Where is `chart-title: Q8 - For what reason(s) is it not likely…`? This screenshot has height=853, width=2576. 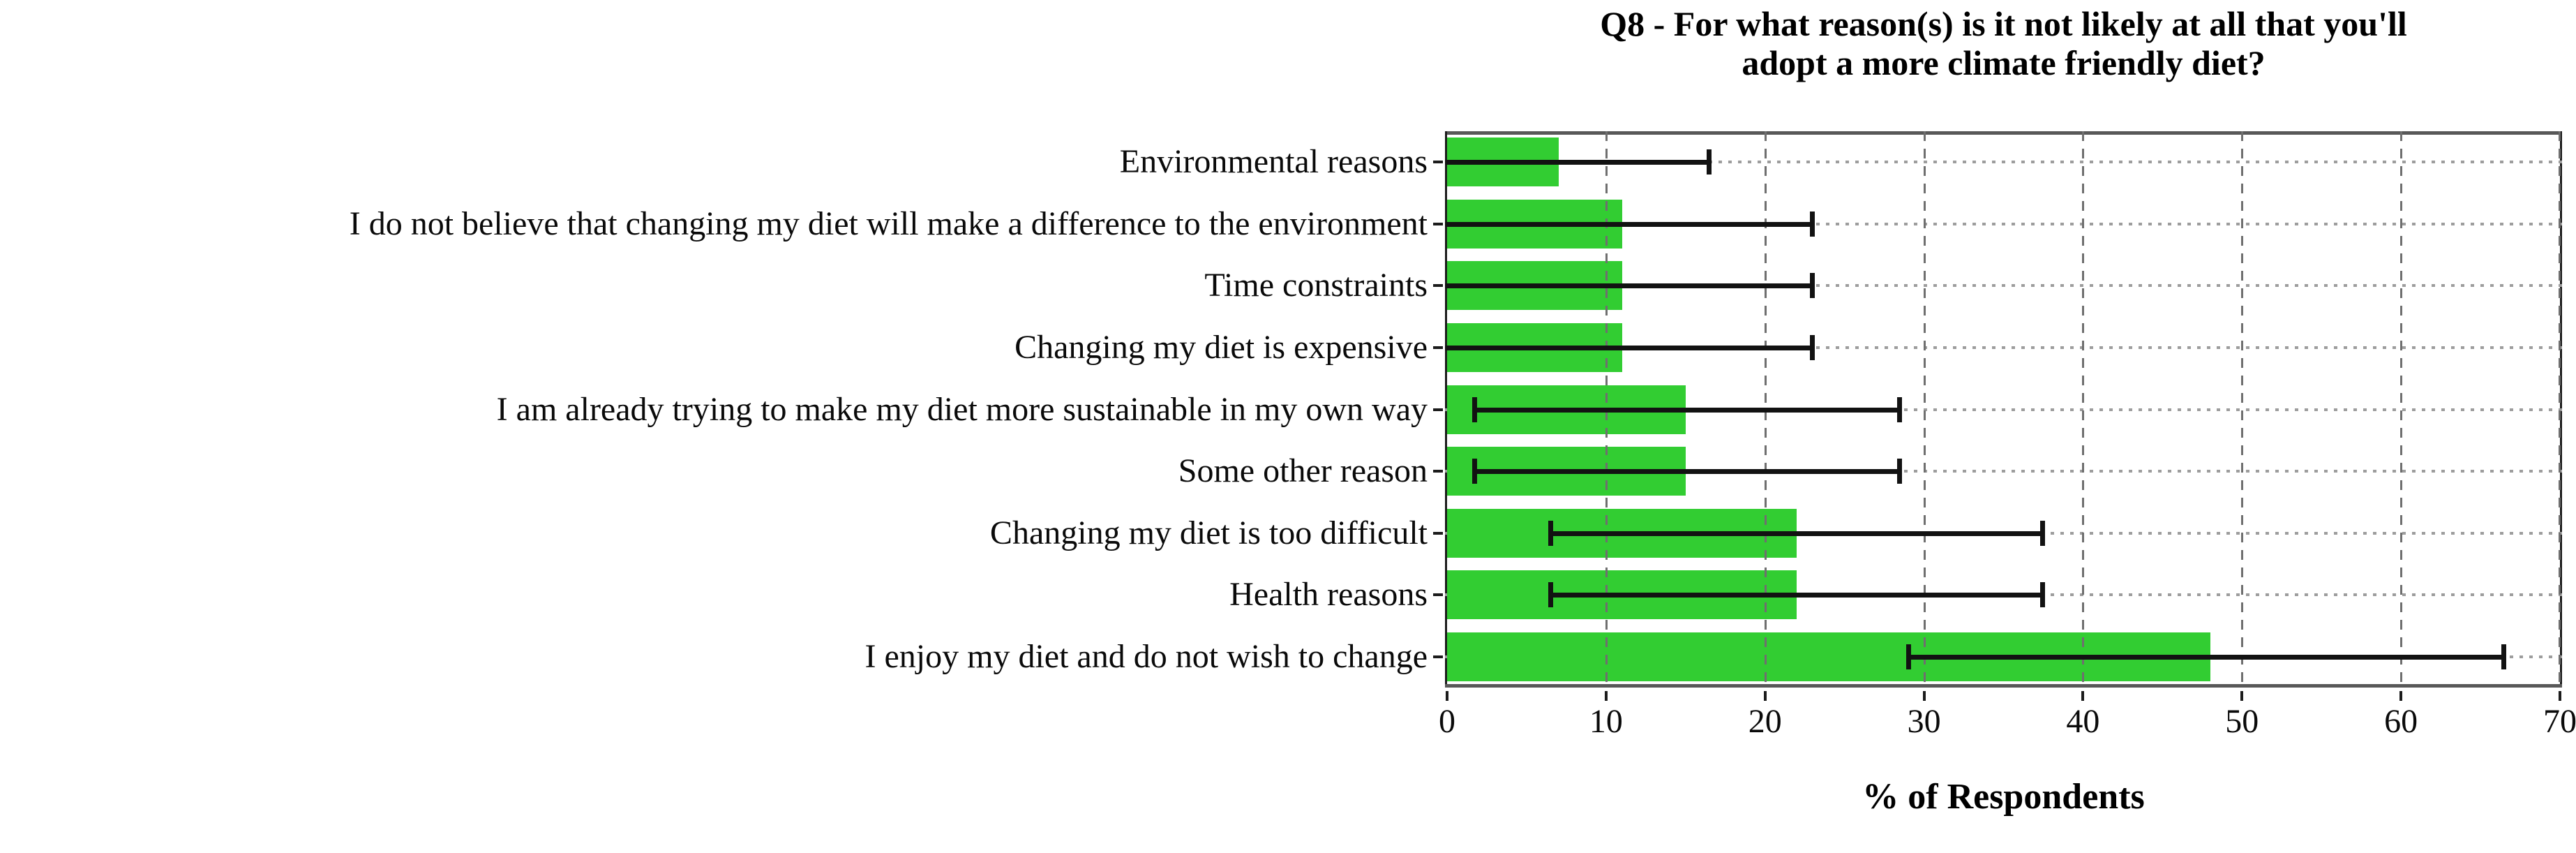 chart-title: Q8 - For what reason(s) is it not likely… is located at coordinates (2003, 43).